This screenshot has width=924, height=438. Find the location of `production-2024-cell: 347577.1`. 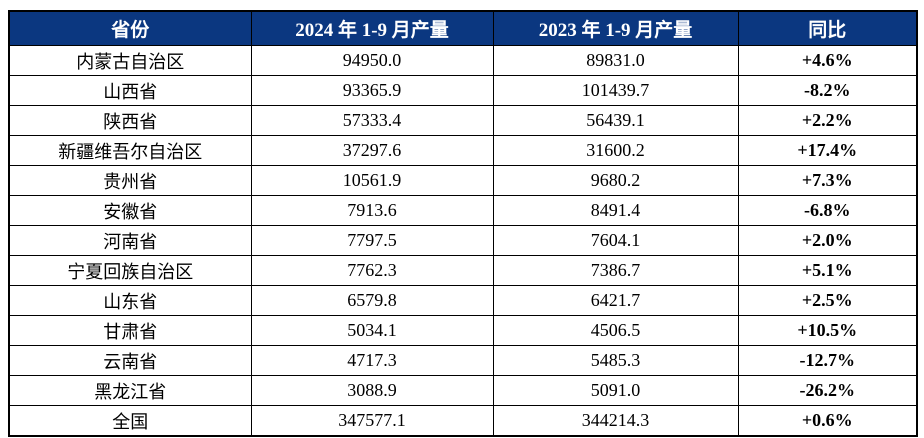

production-2024-cell: 347577.1 is located at coordinates (372, 421).